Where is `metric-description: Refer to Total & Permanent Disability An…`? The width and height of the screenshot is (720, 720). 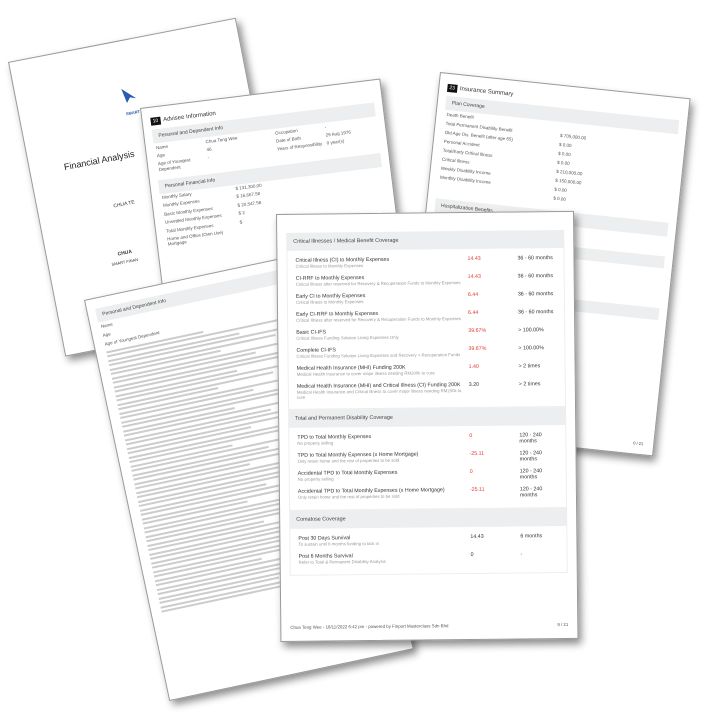
metric-description: Refer to Total & Permanent Disability An… is located at coordinates (342, 562).